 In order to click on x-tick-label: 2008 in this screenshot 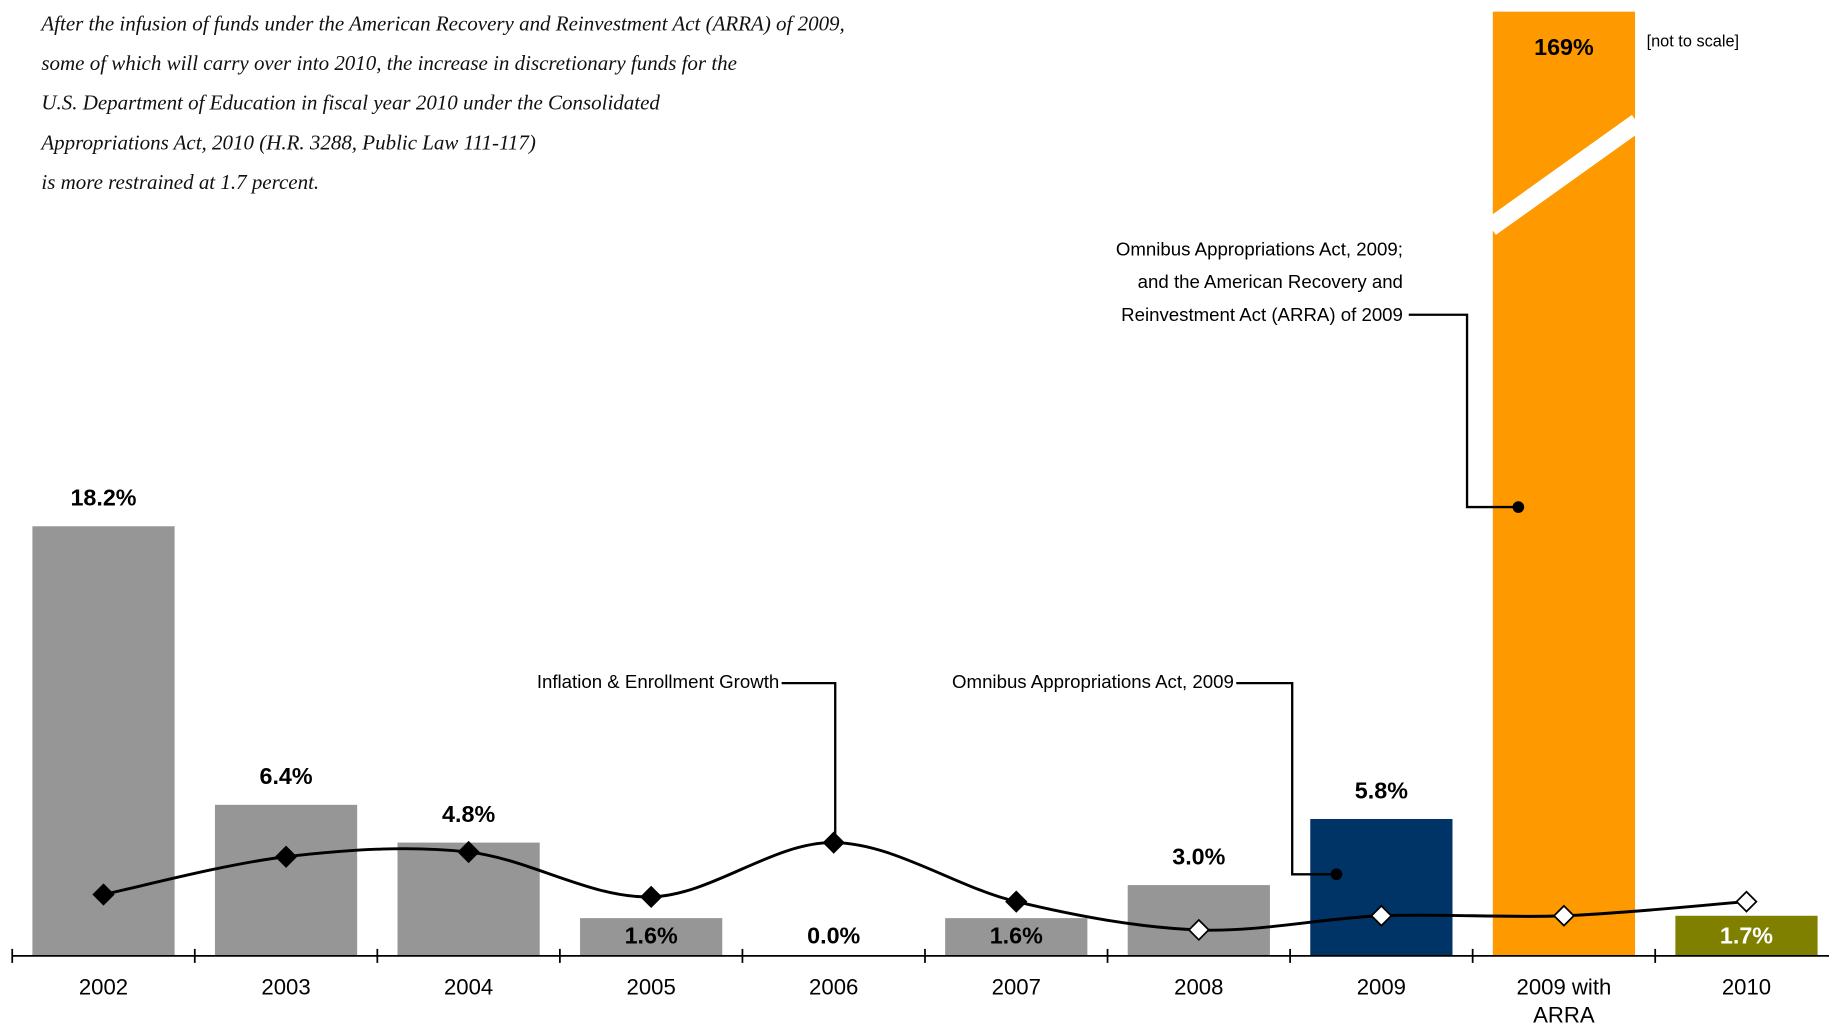, I will do `click(1199, 988)`.